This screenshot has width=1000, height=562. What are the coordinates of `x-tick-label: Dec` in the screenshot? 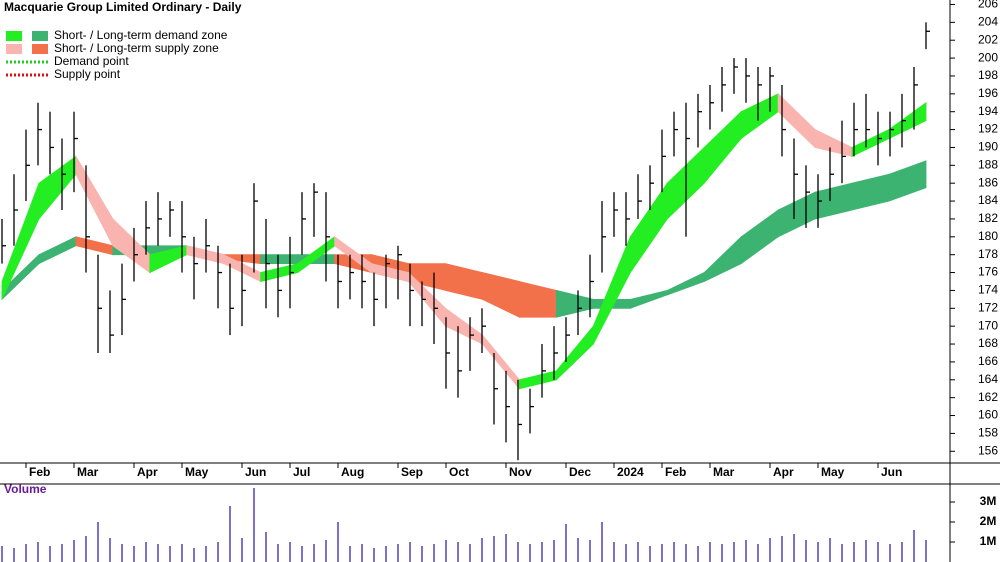 It's located at (580, 472).